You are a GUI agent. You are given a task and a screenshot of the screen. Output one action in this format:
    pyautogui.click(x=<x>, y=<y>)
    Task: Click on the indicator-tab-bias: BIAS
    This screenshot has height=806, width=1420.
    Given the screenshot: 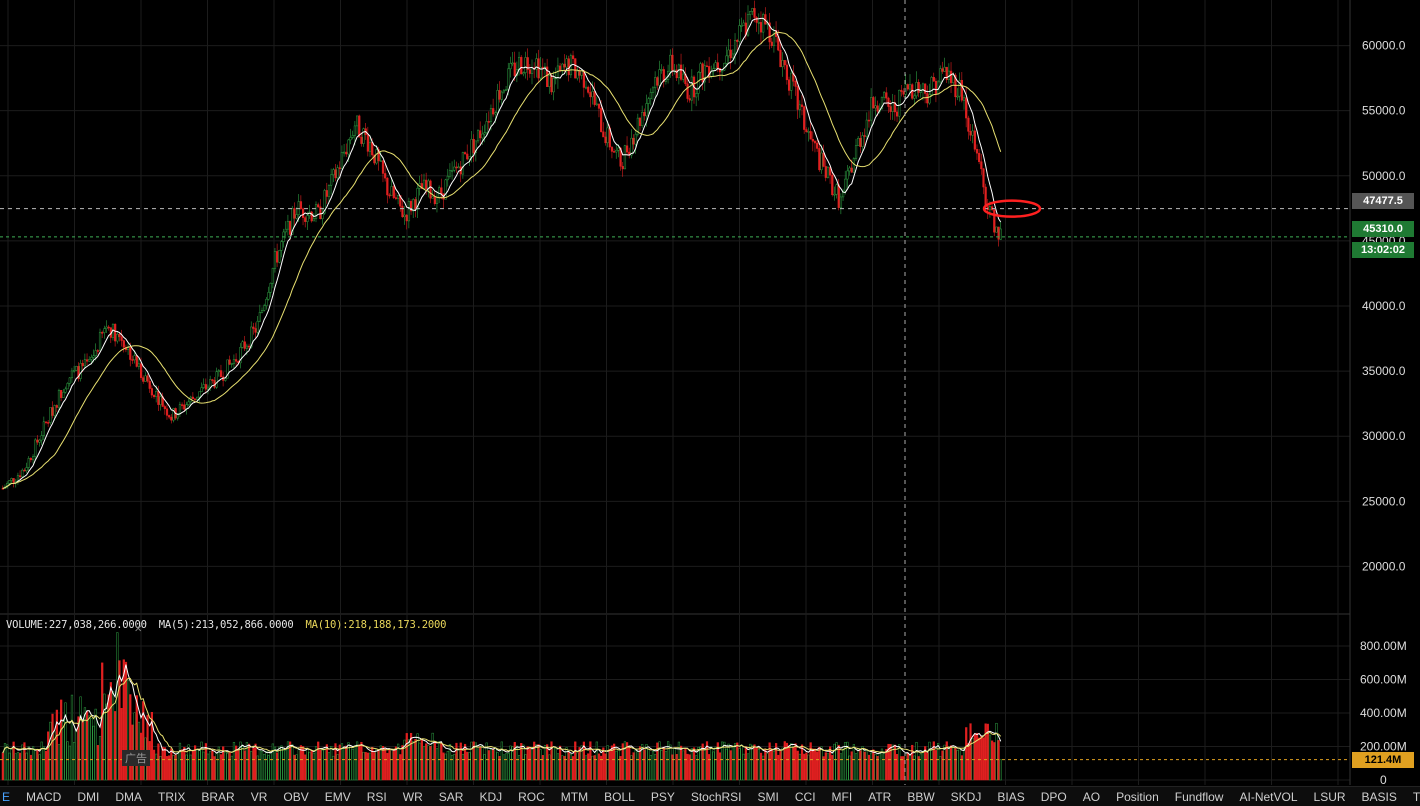 What is the action you would take?
    pyautogui.click(x=1011, y=796)
    